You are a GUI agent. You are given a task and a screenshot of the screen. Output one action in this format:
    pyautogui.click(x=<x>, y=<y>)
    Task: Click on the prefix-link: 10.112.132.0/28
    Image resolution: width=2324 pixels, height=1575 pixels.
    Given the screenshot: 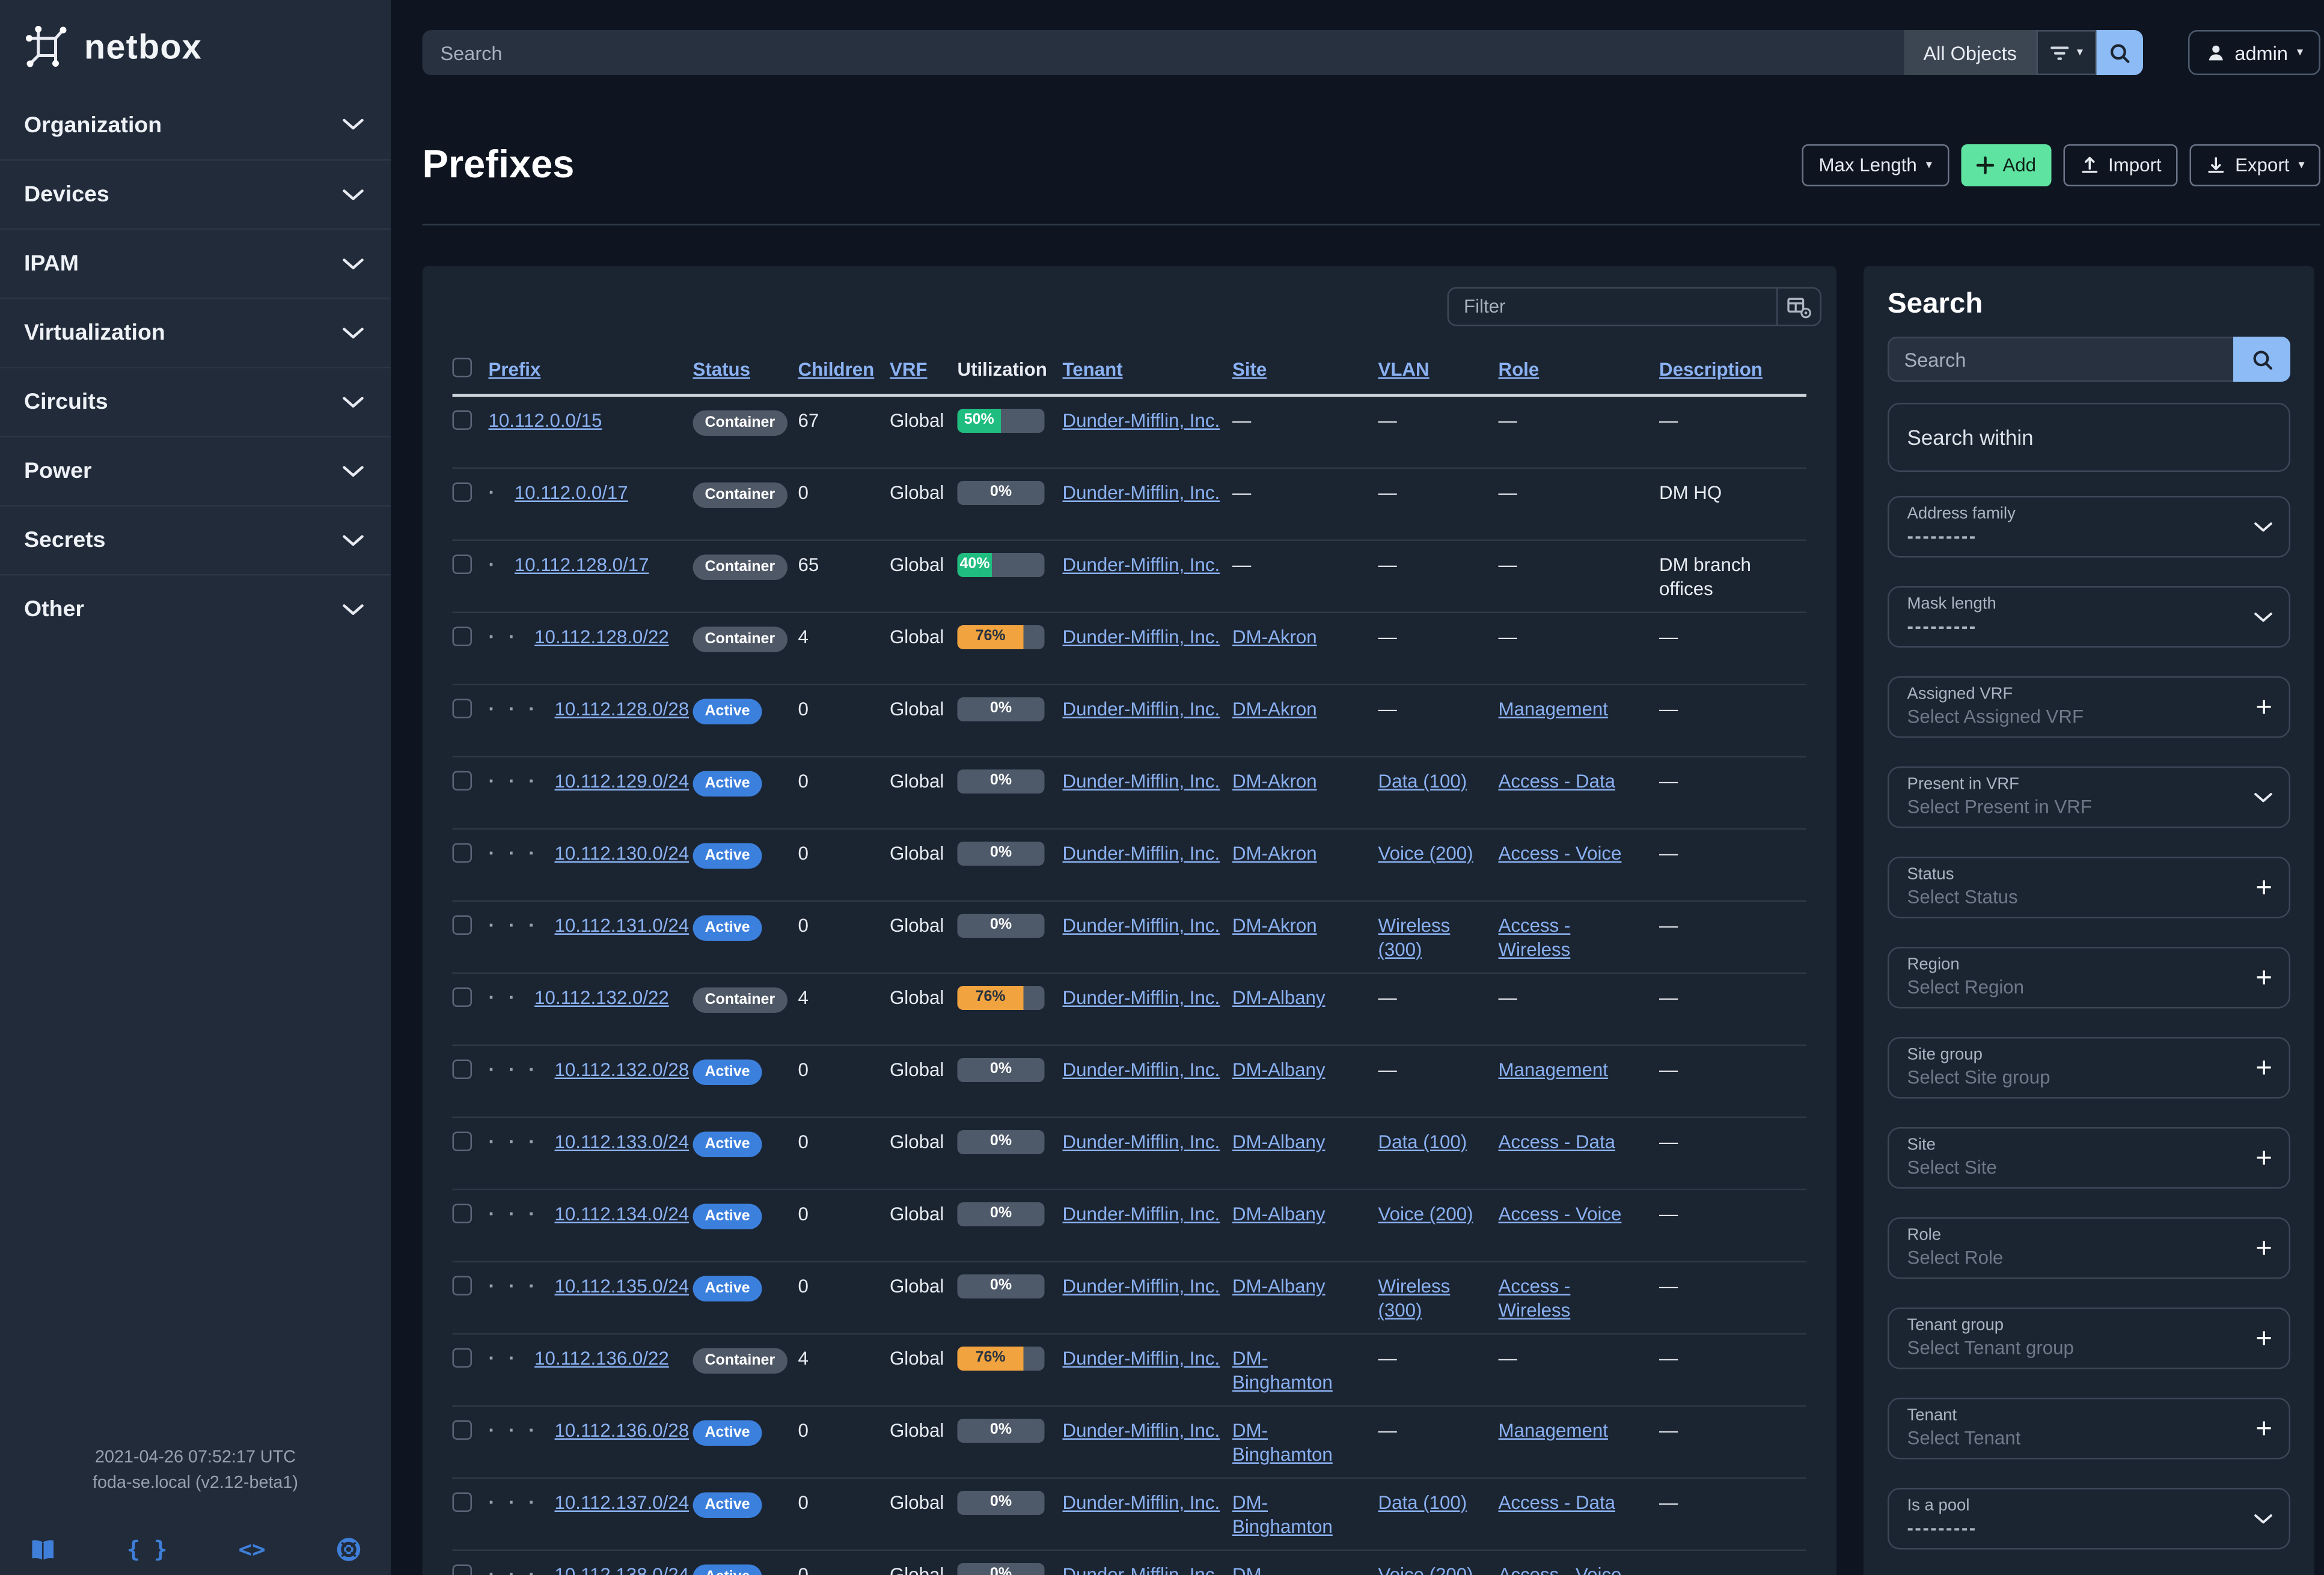 What is the action you would take?
    pyautogui.click(x=622, y=1070)
    